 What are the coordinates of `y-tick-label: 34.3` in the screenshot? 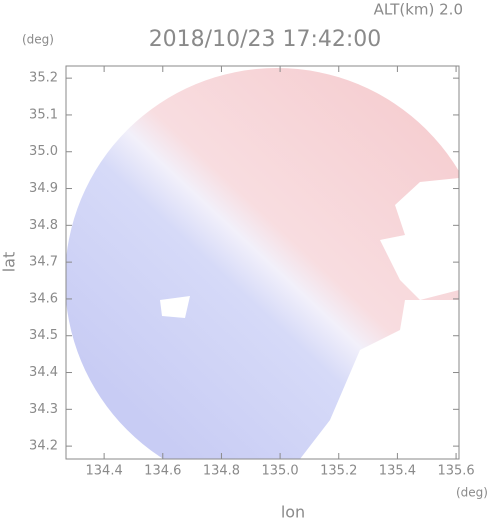 It's located at (43, 409).